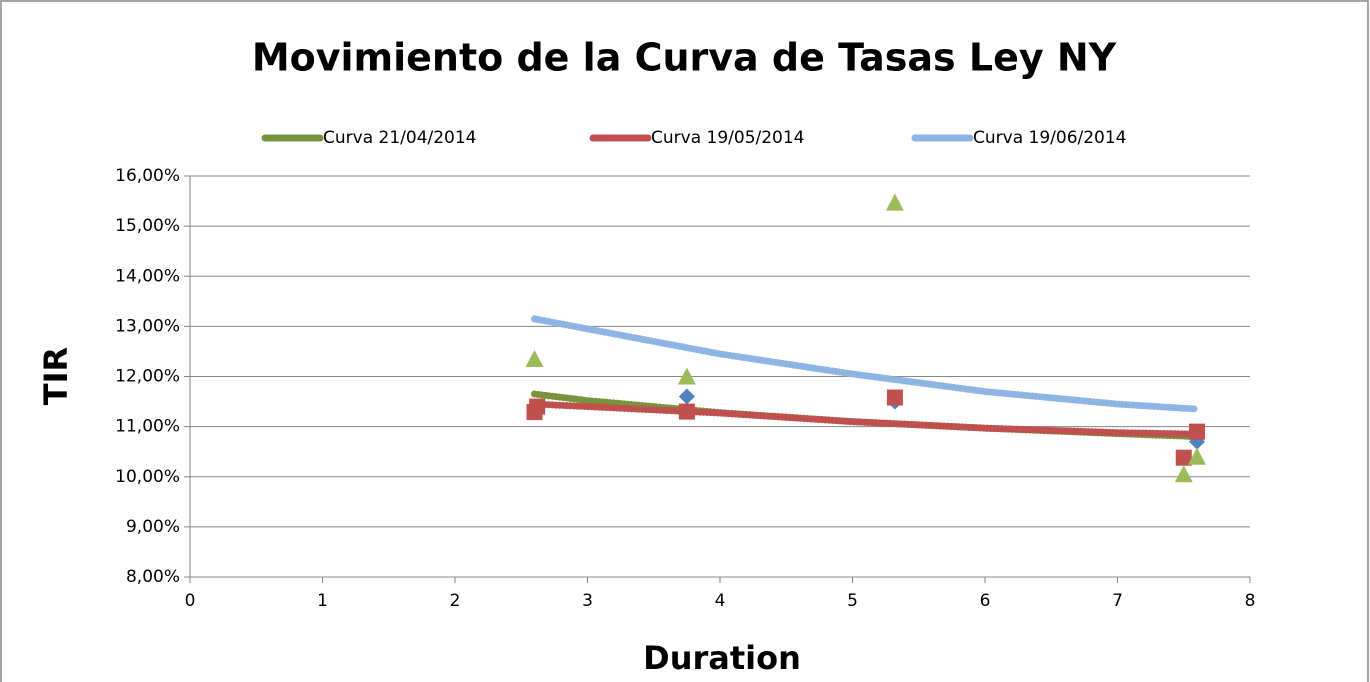 The image size is (1370, 682). I want to click on y-tick-label: 15,00%, so click(147, 226).